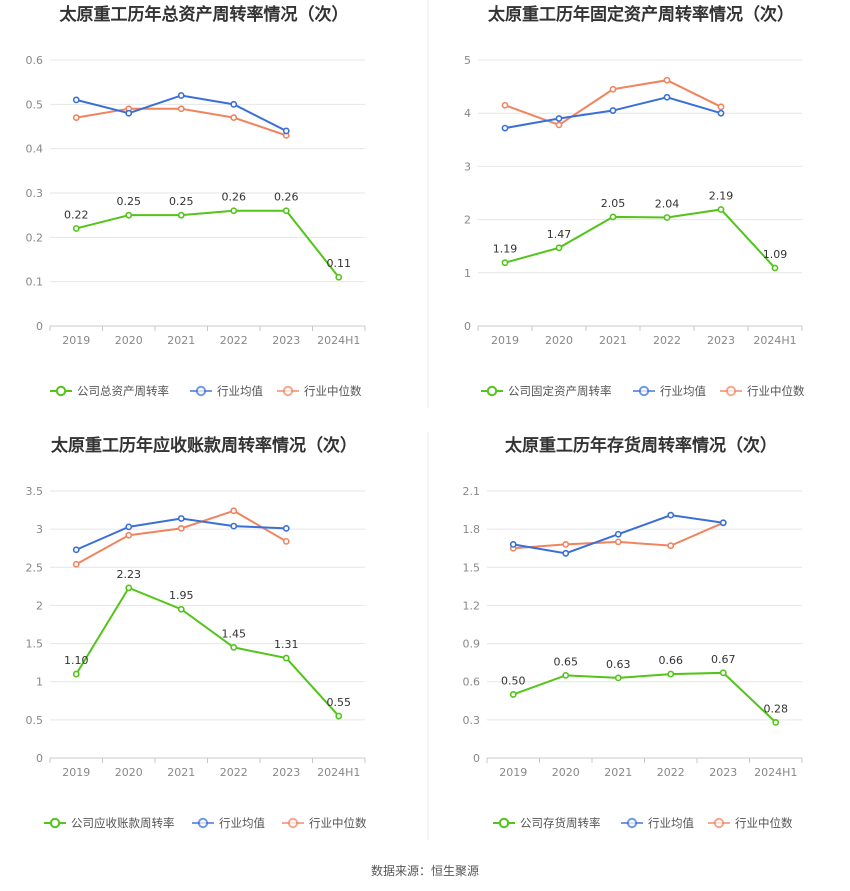 The height and width of the screenshot is (891, 850). I want to click on data-label: 1.09, so click(775, 254).